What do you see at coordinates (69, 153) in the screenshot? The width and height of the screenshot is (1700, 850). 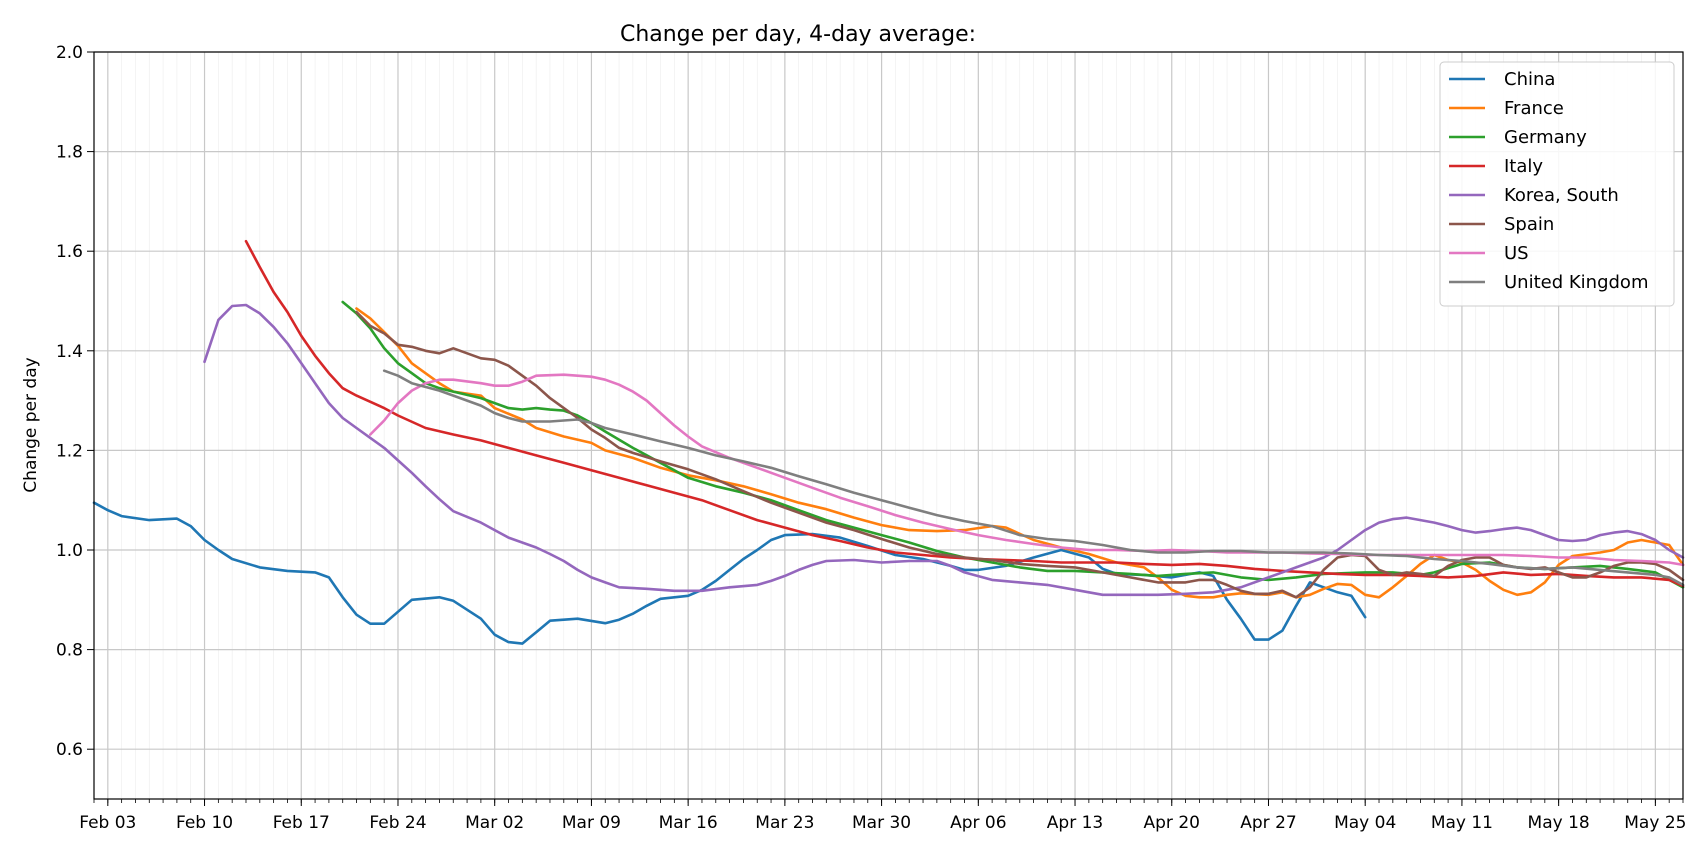 I see `y-tick-label: 1.8` at bounding box center [69, 153].